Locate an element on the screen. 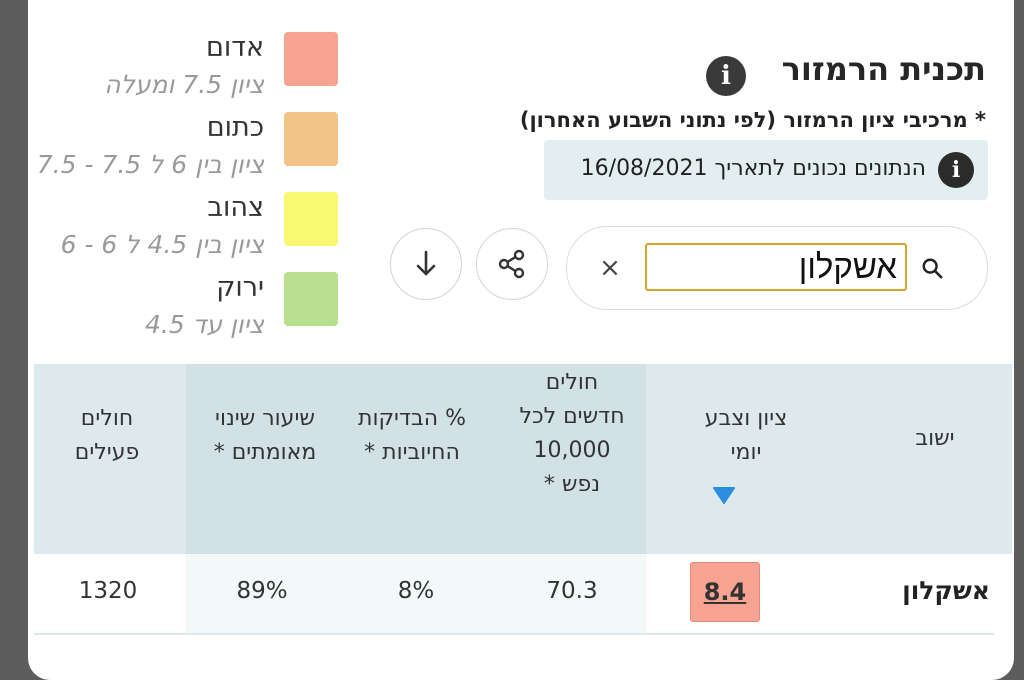  header-new-cases: חולים חדשים לכל 10,000 נפש * is located at coordinates (572, 433).